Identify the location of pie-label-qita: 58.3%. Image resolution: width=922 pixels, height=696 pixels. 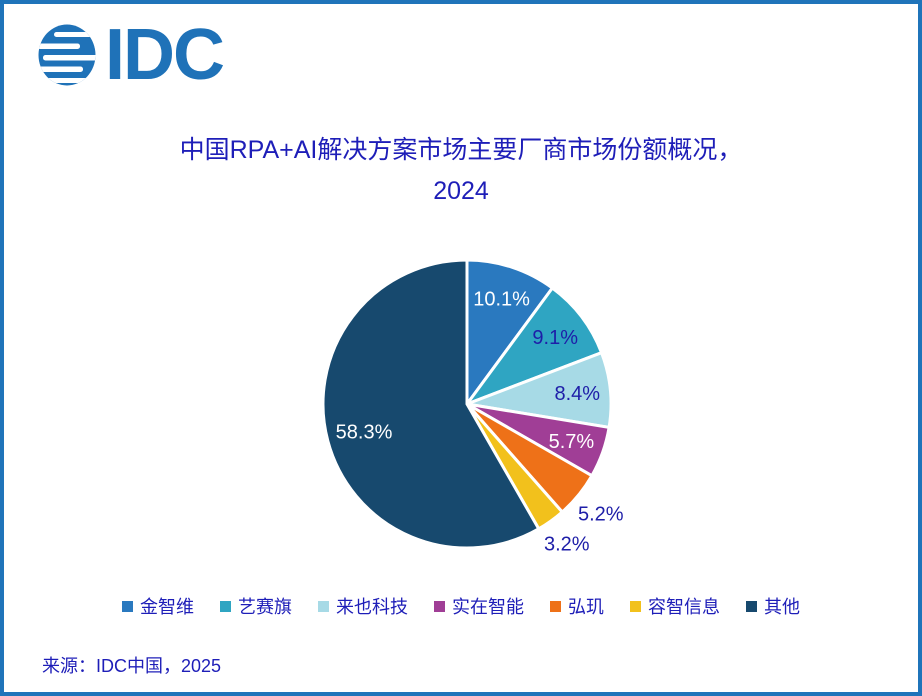
(364, 433).